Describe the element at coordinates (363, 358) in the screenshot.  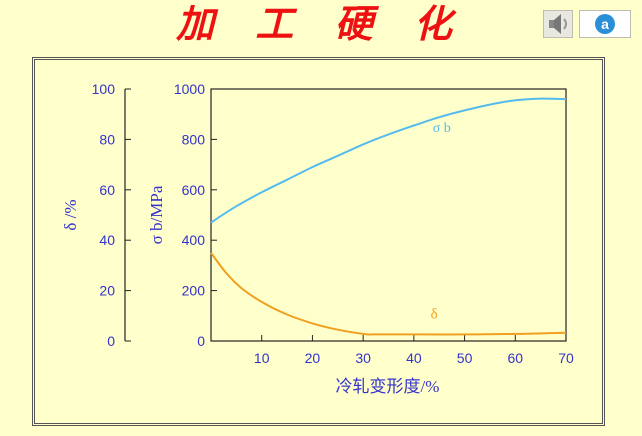
I see `x-tick-label: 30` at that location.